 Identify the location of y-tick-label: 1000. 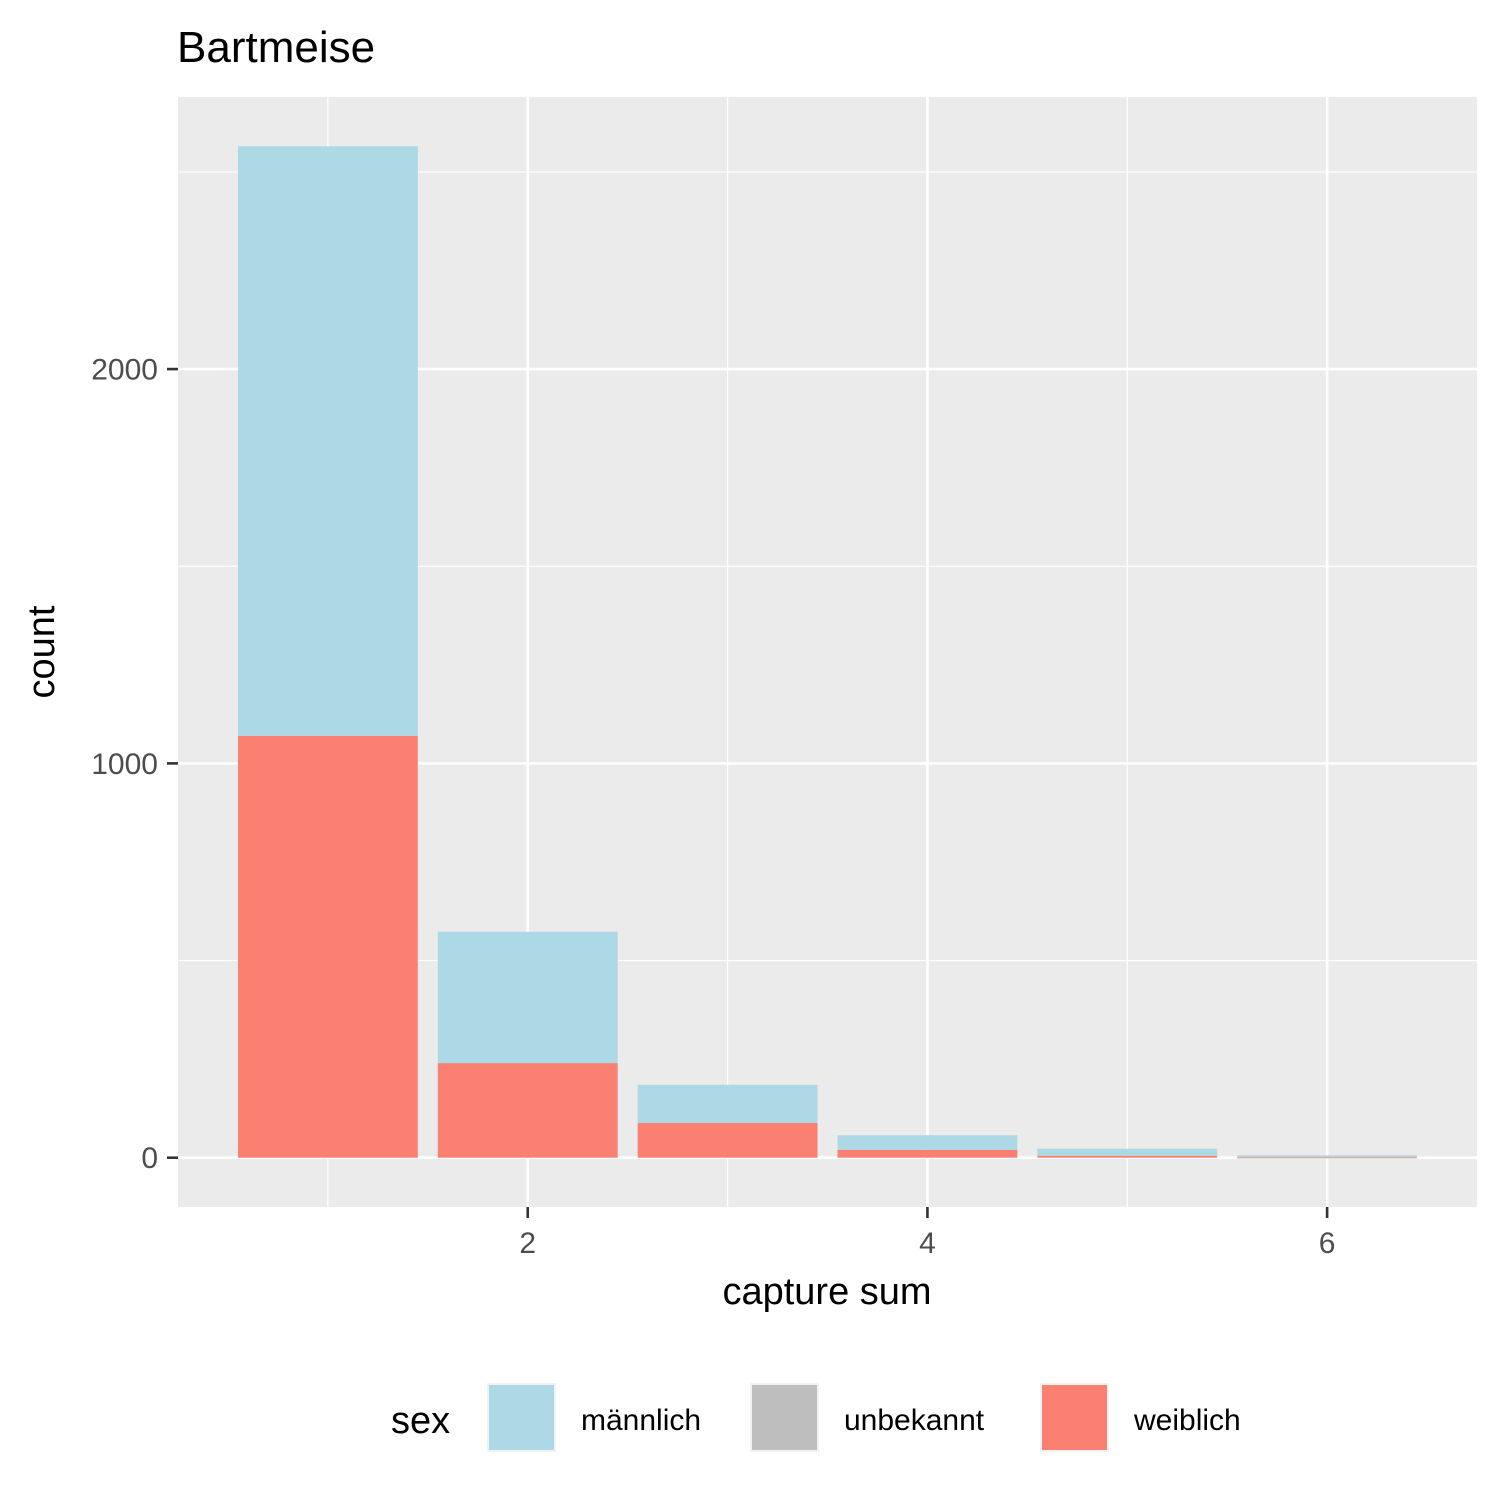
(124, 764).